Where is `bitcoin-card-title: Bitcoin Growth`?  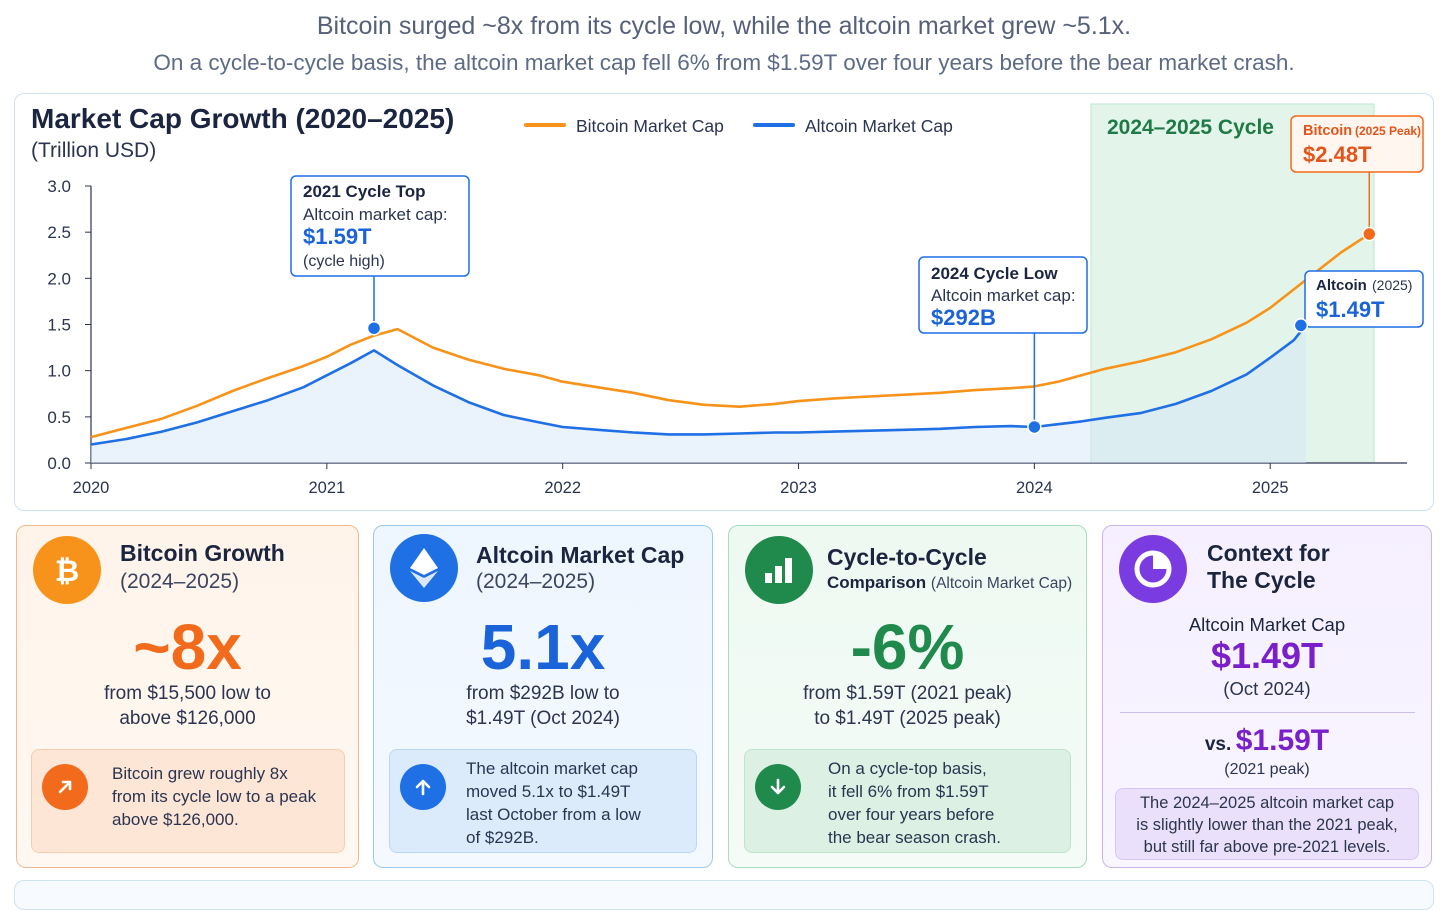 bitcoin-card-title: Bitcoin Growth is located at coordinates (202, 553).